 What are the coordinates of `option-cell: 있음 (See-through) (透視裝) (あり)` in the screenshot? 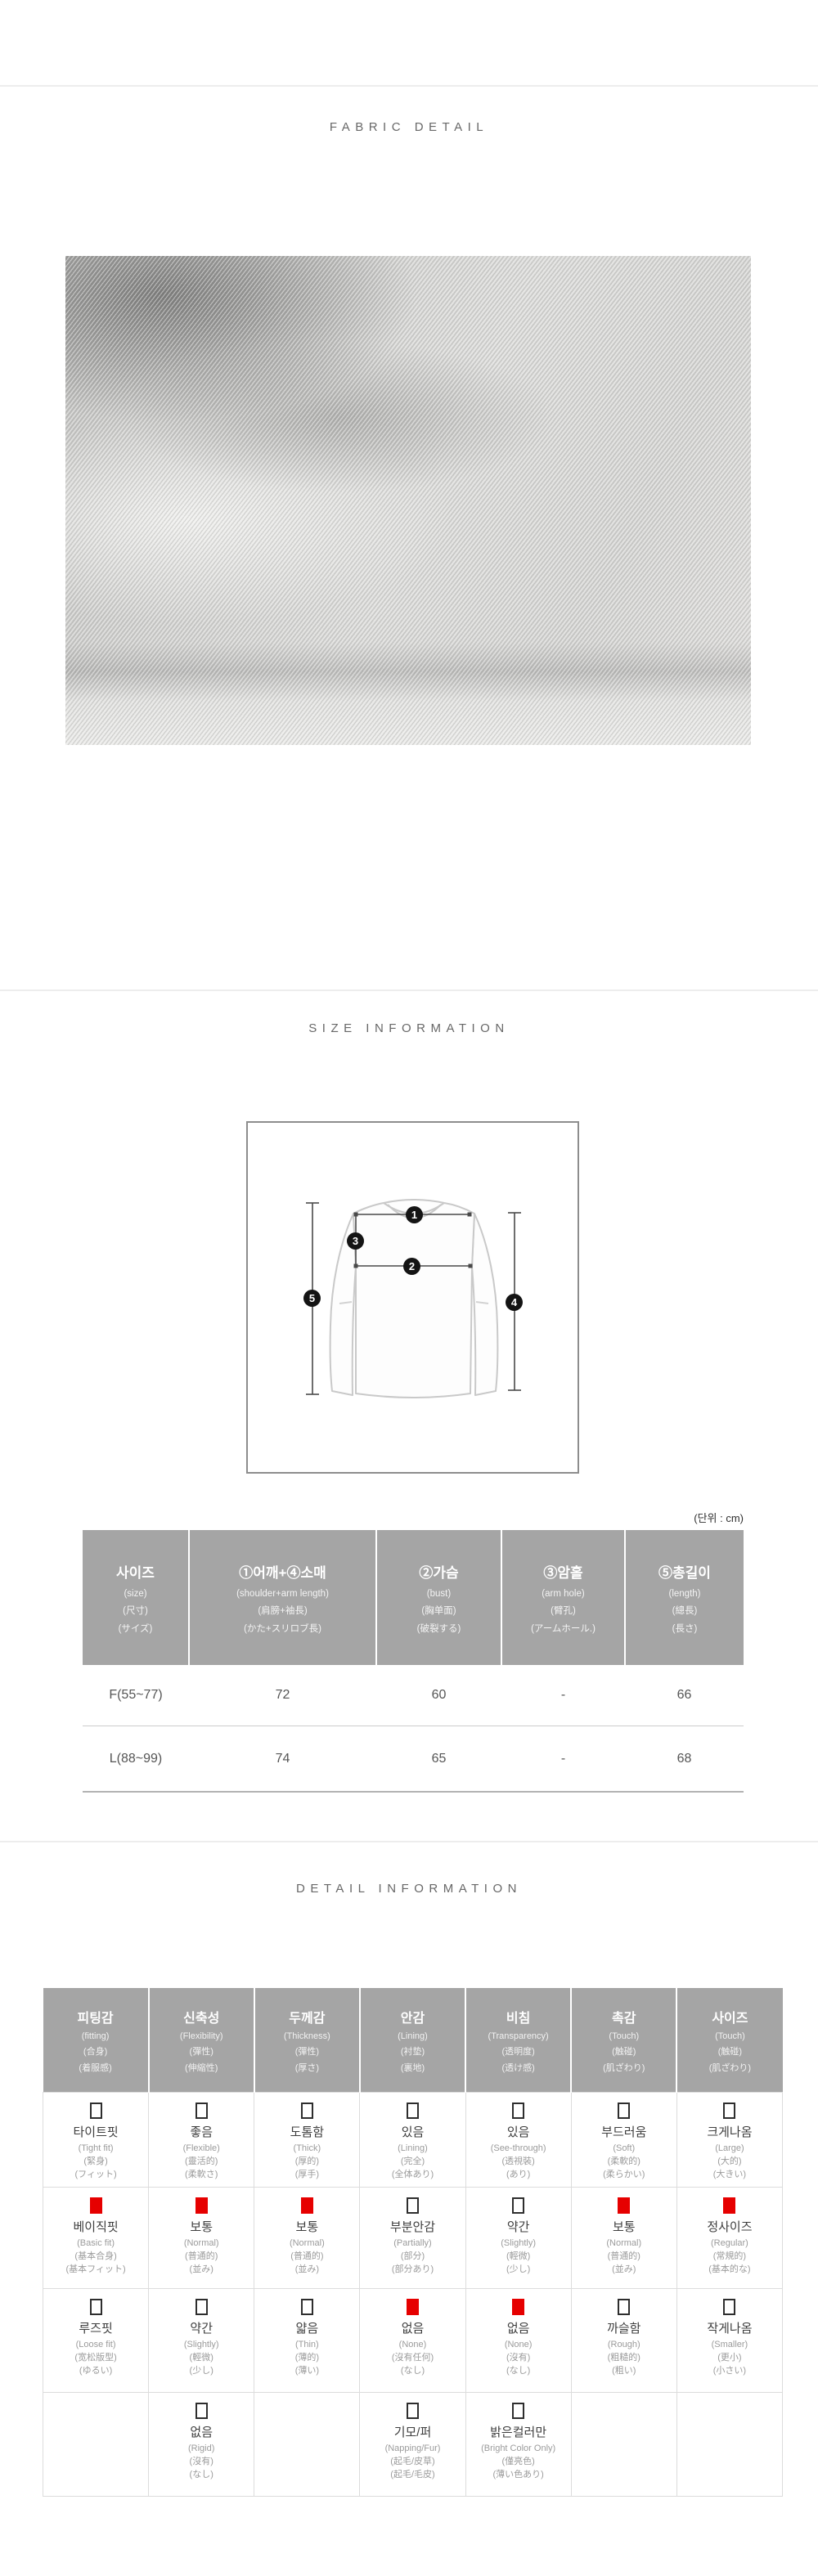 It's located at (518, 2140).